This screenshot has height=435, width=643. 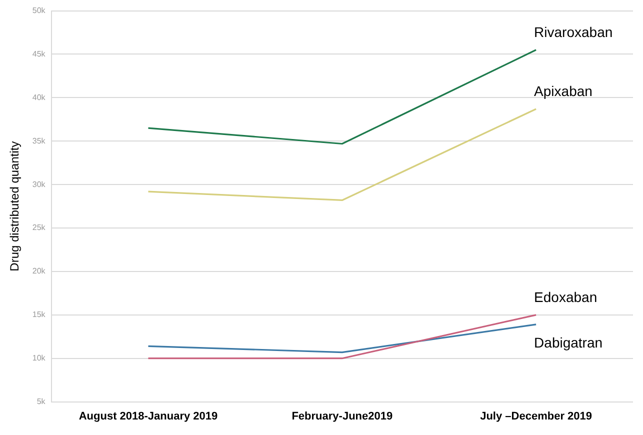 What do you see at coordinates (39, 358) in the screenshot?
I see `y-tick-label: 10k` at bounding box center [39, 358].